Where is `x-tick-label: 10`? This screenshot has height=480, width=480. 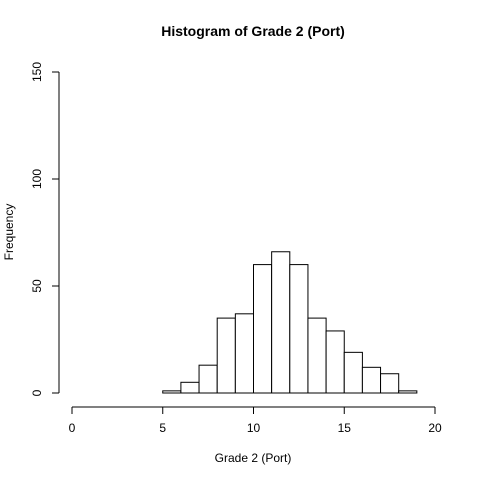
x-tick-label: 10 is located at coordinates (254, 428).